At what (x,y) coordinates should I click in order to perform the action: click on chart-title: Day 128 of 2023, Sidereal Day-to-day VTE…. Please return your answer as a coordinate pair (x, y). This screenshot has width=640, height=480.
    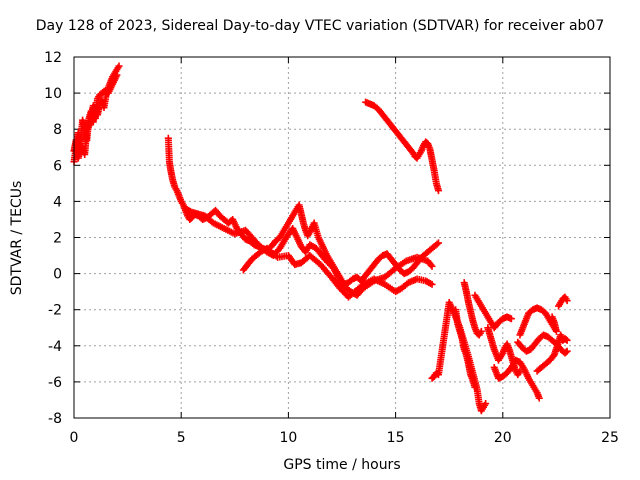
    Looking at the image, I should click on (320, 26).